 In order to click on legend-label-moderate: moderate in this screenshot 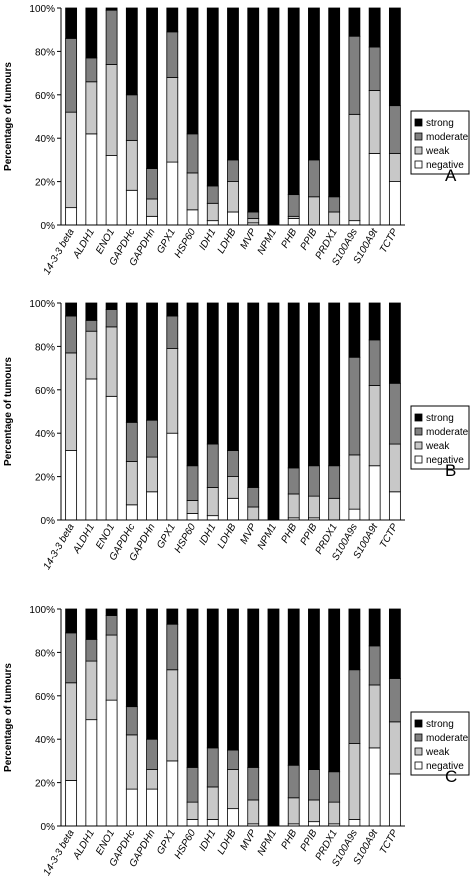, I will do `click(447, 432)`.